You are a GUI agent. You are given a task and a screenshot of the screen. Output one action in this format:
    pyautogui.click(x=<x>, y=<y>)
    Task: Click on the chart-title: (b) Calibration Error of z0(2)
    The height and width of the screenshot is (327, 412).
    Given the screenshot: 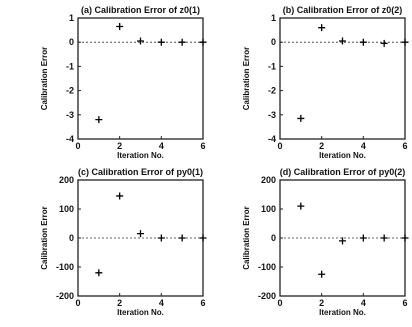 What is the action you would take?
    pyautogui.click(x=343, y=10)
    